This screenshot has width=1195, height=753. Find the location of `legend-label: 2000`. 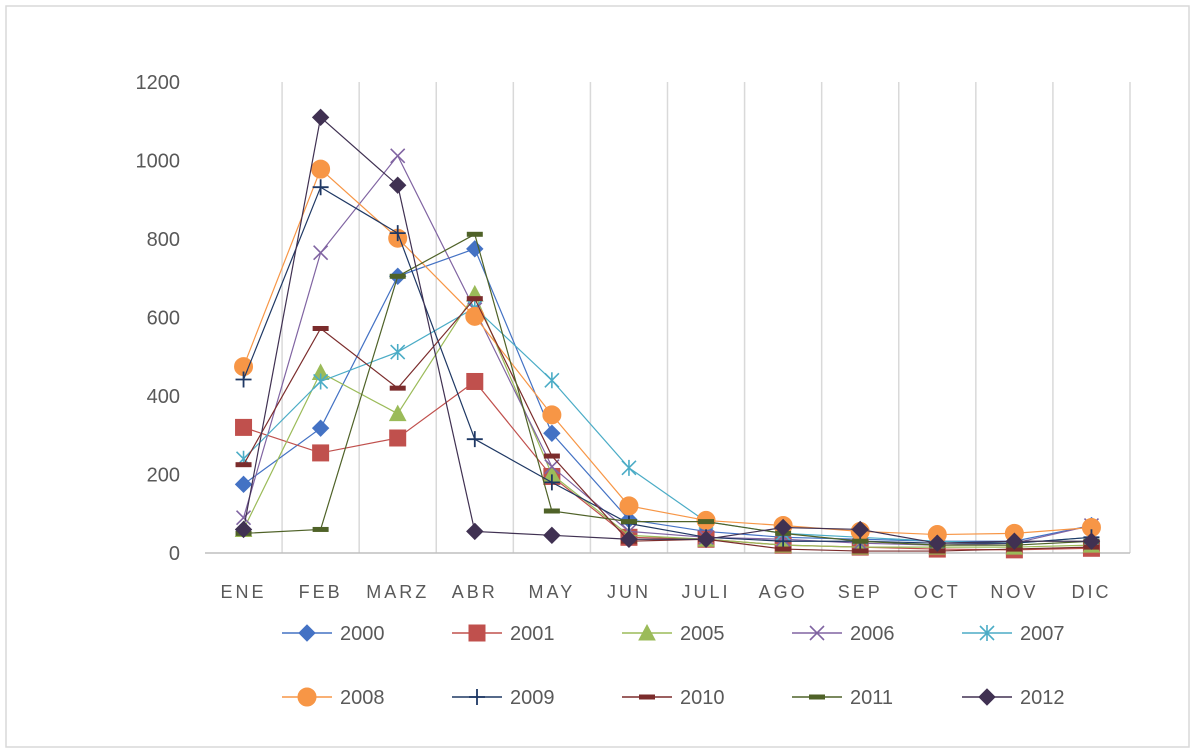

legend-label: 2000 is located at coordinates (362, 634).